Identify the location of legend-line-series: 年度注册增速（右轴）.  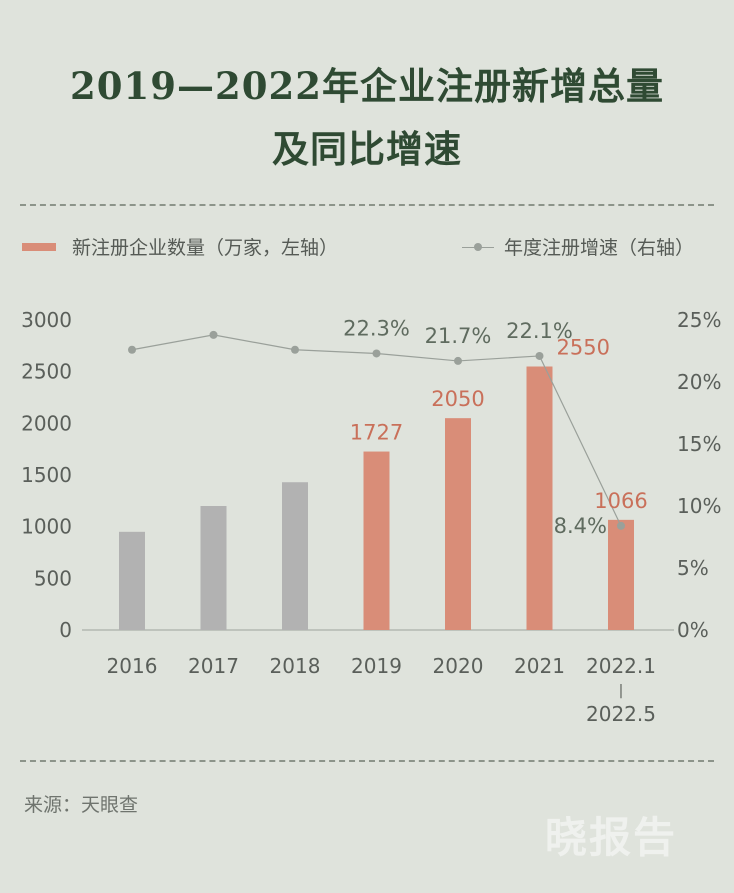
(578, 246).